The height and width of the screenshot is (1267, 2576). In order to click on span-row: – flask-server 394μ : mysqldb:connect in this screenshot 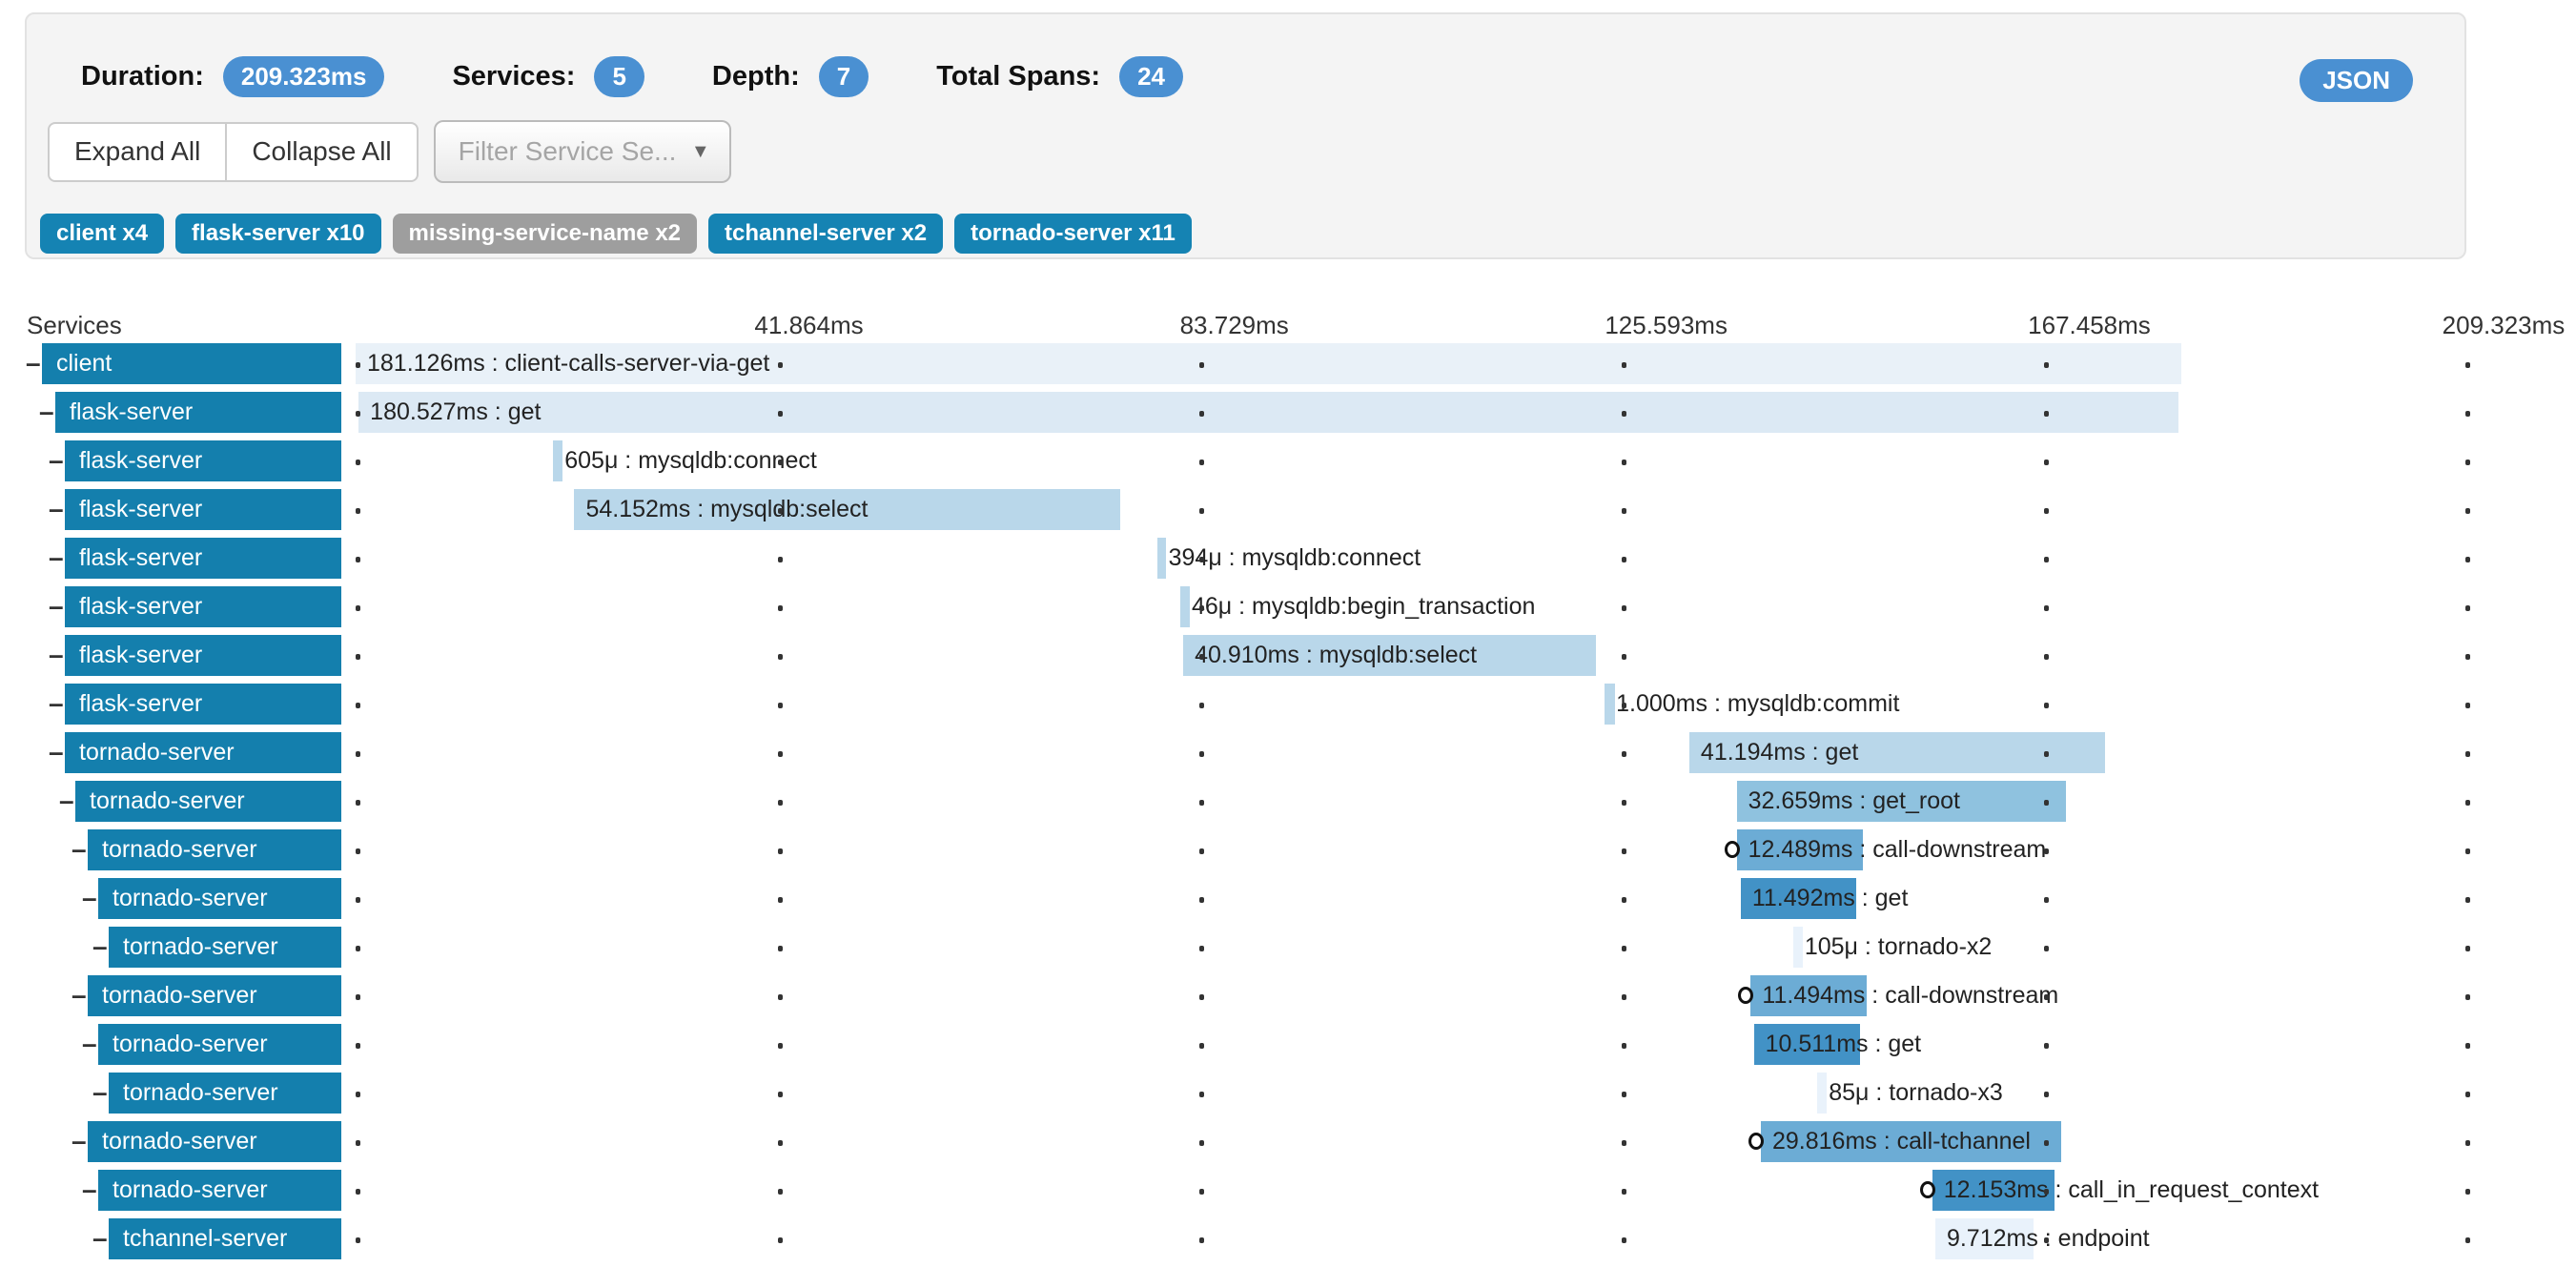, I will do `click(1288, 562)`.